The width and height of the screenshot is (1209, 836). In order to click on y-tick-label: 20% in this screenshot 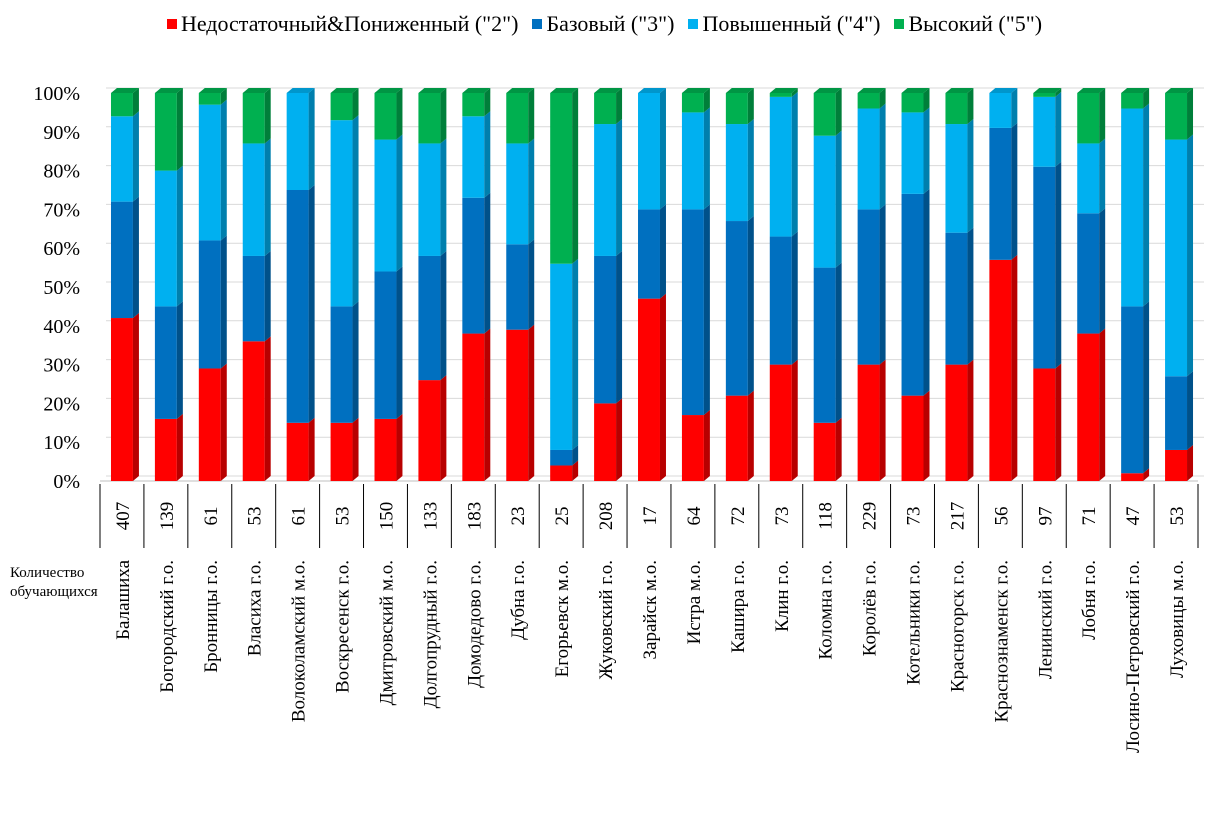, I will do `click(61, 404)`.